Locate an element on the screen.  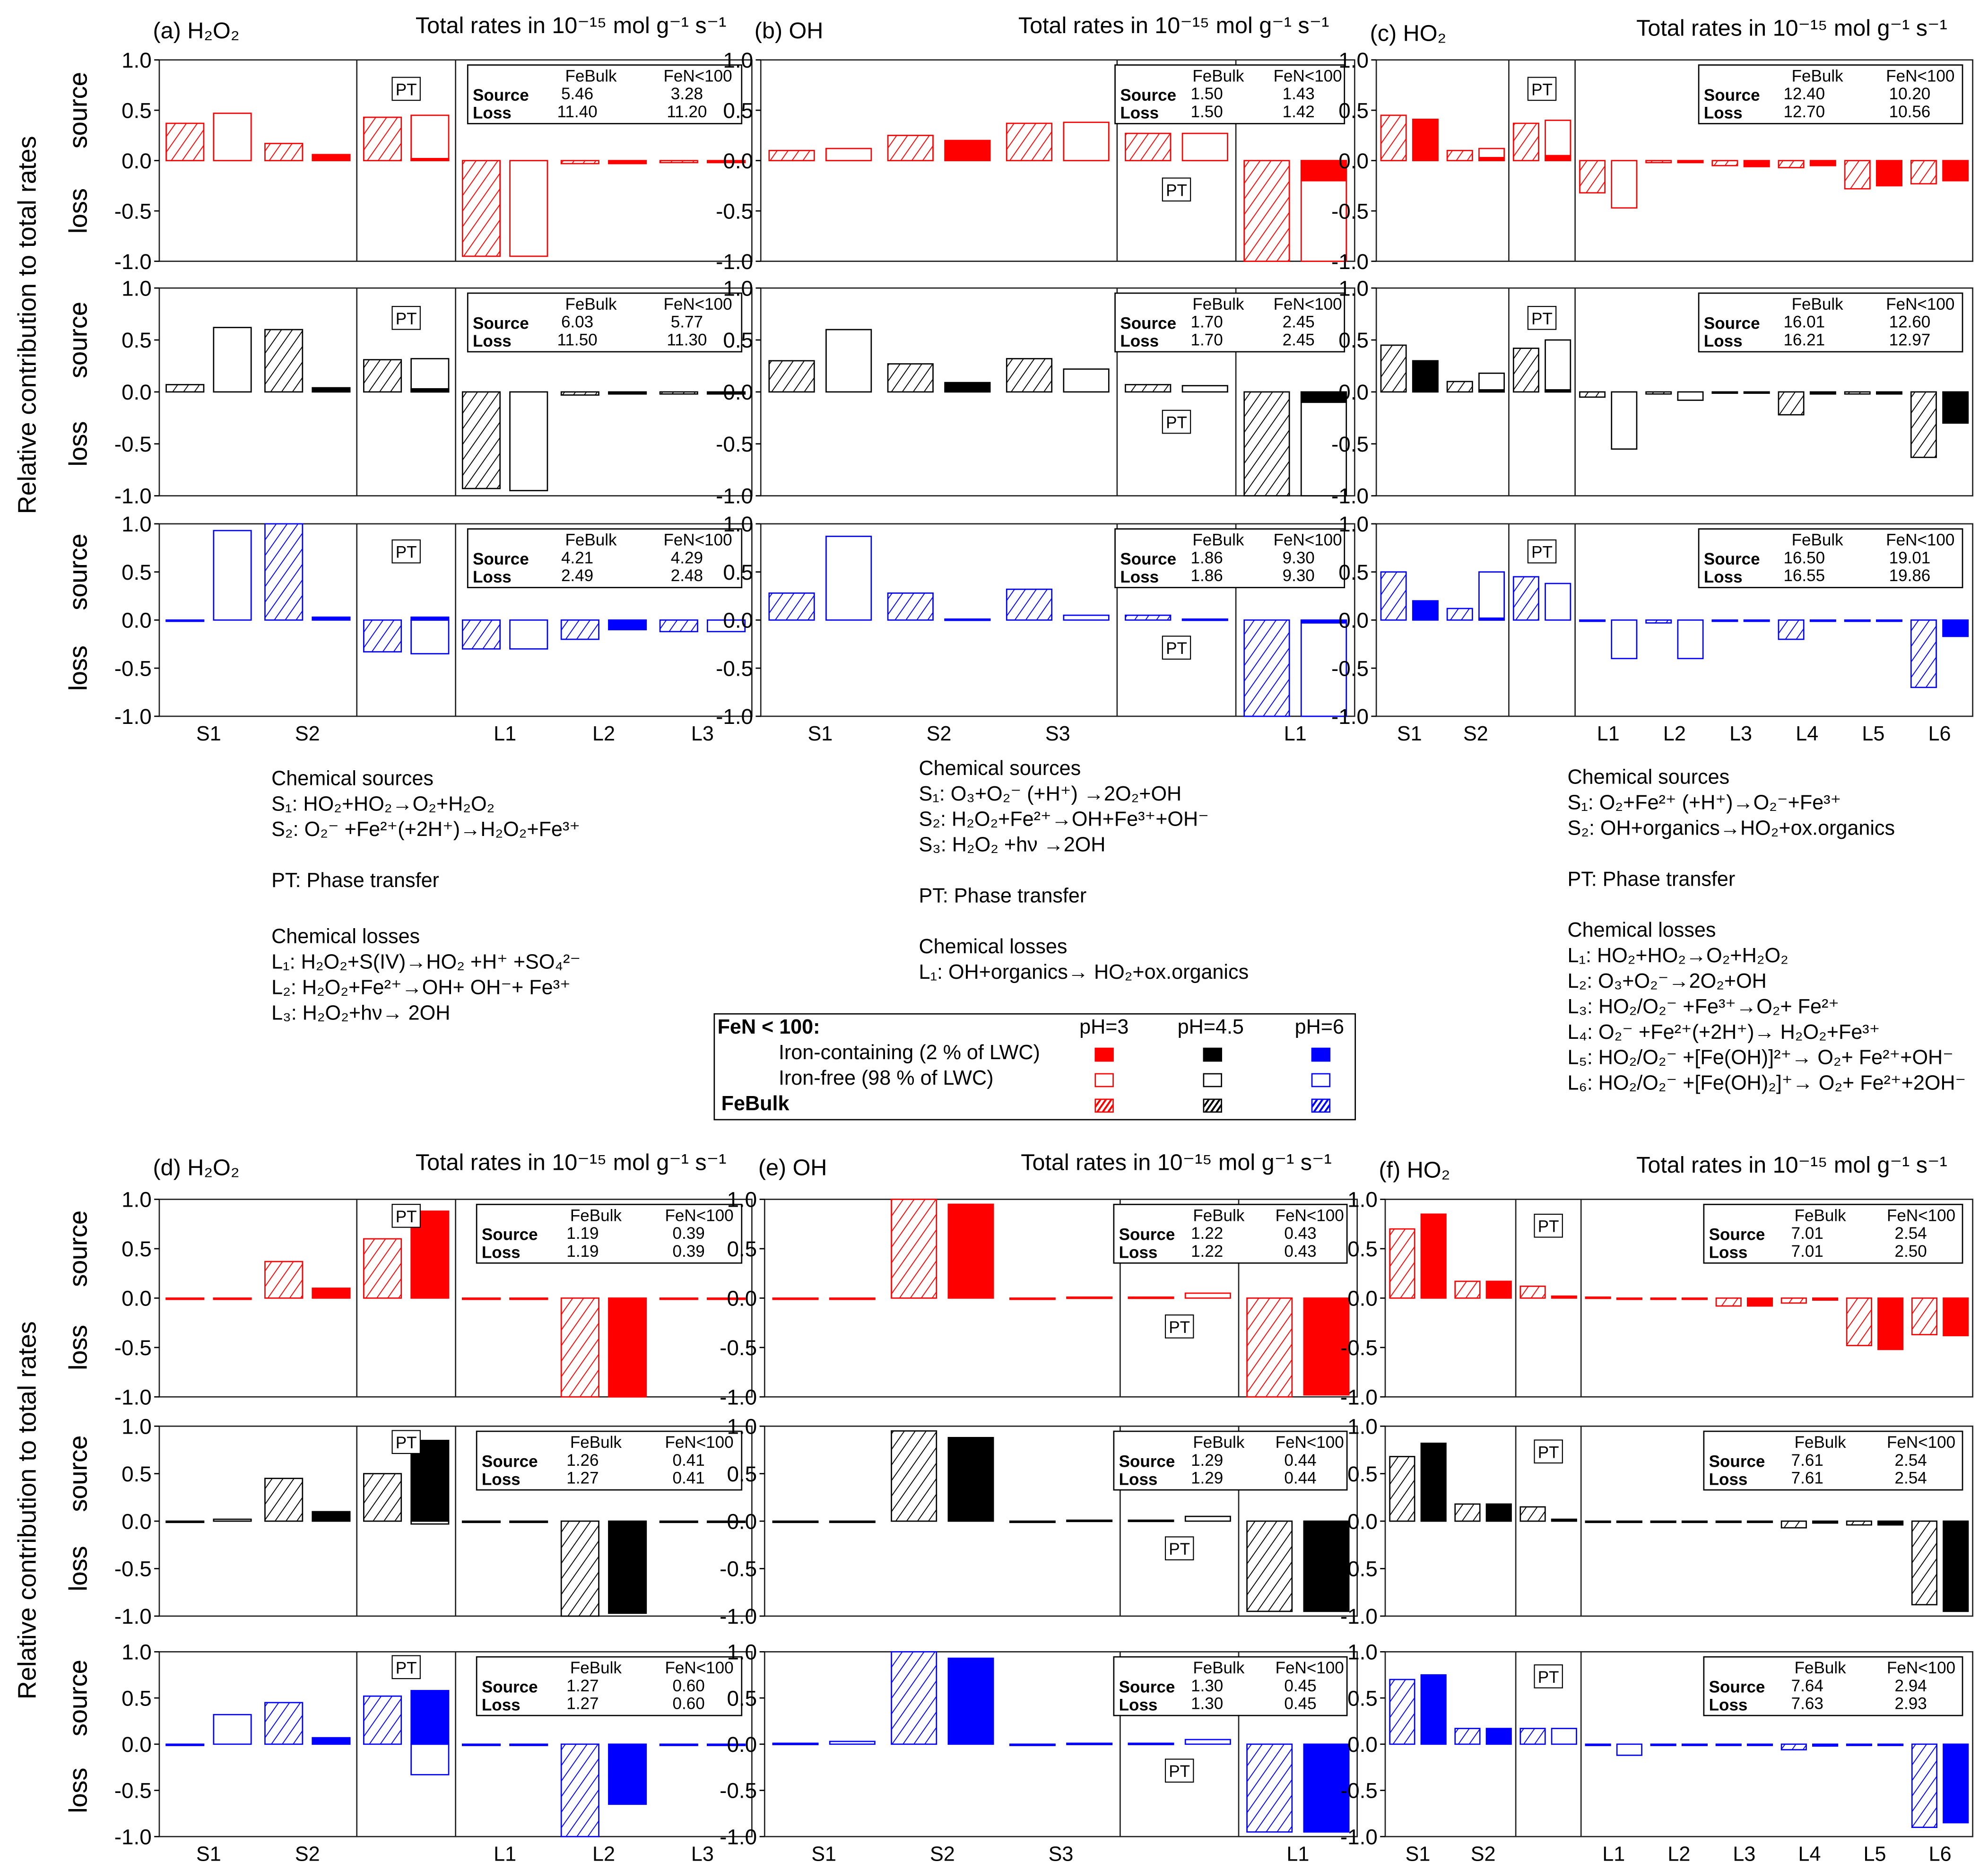
fen-source-value: 0.45 is located at coordinates (1300, 1686).